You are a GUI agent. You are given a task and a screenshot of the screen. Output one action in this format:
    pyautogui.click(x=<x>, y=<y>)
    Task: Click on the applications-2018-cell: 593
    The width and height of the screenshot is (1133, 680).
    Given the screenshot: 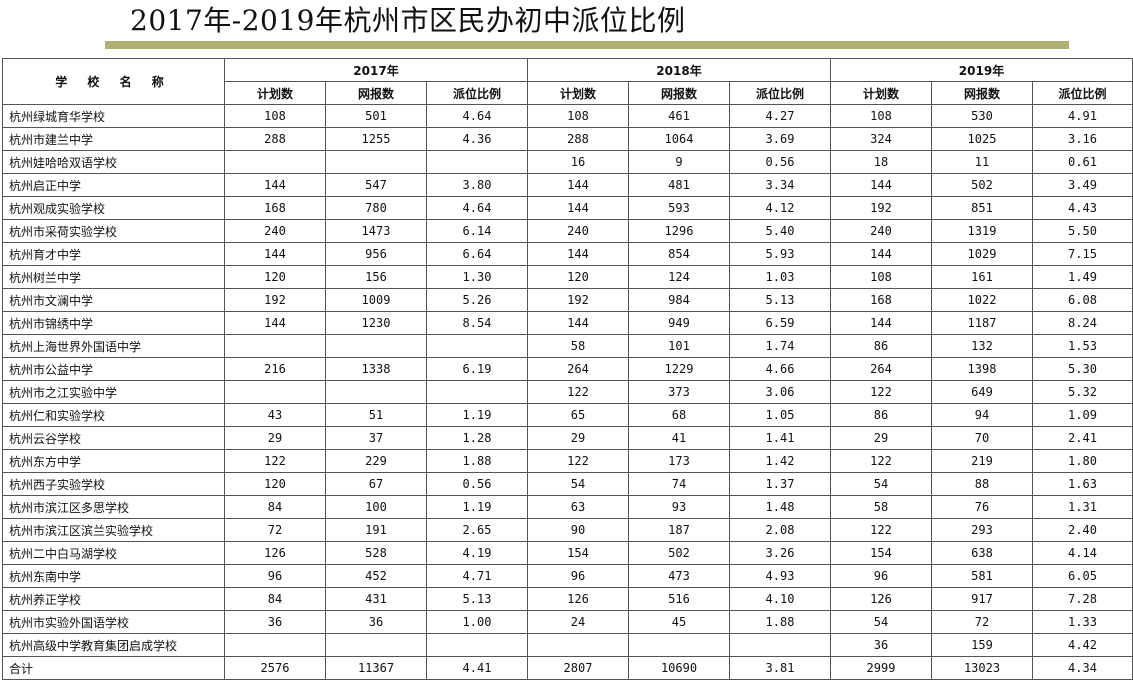 What is the action you would take?
    pyautogui.click(x=679, y=208)
    